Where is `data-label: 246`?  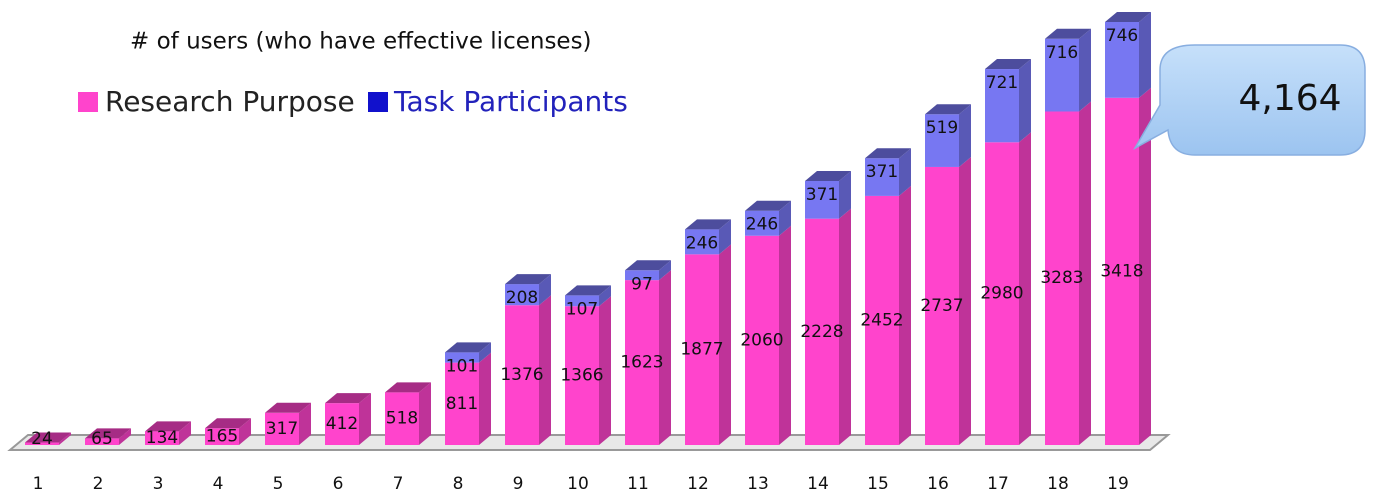 data-label: 246 is located at coordinates (702, 243).